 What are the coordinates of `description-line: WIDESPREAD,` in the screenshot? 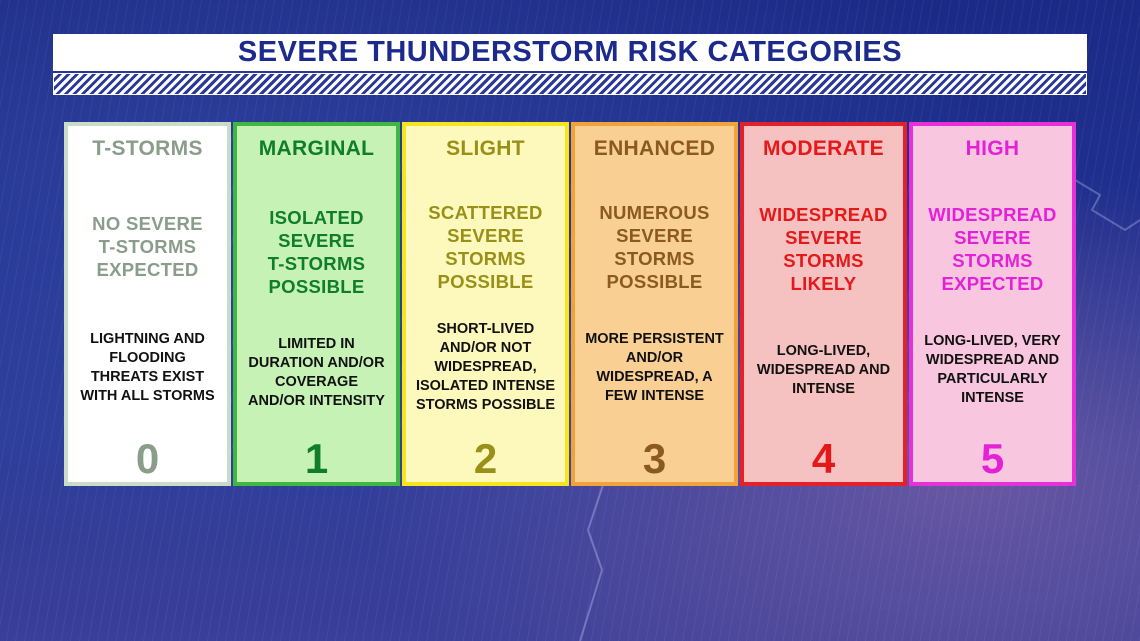 It's located at (485, 367).